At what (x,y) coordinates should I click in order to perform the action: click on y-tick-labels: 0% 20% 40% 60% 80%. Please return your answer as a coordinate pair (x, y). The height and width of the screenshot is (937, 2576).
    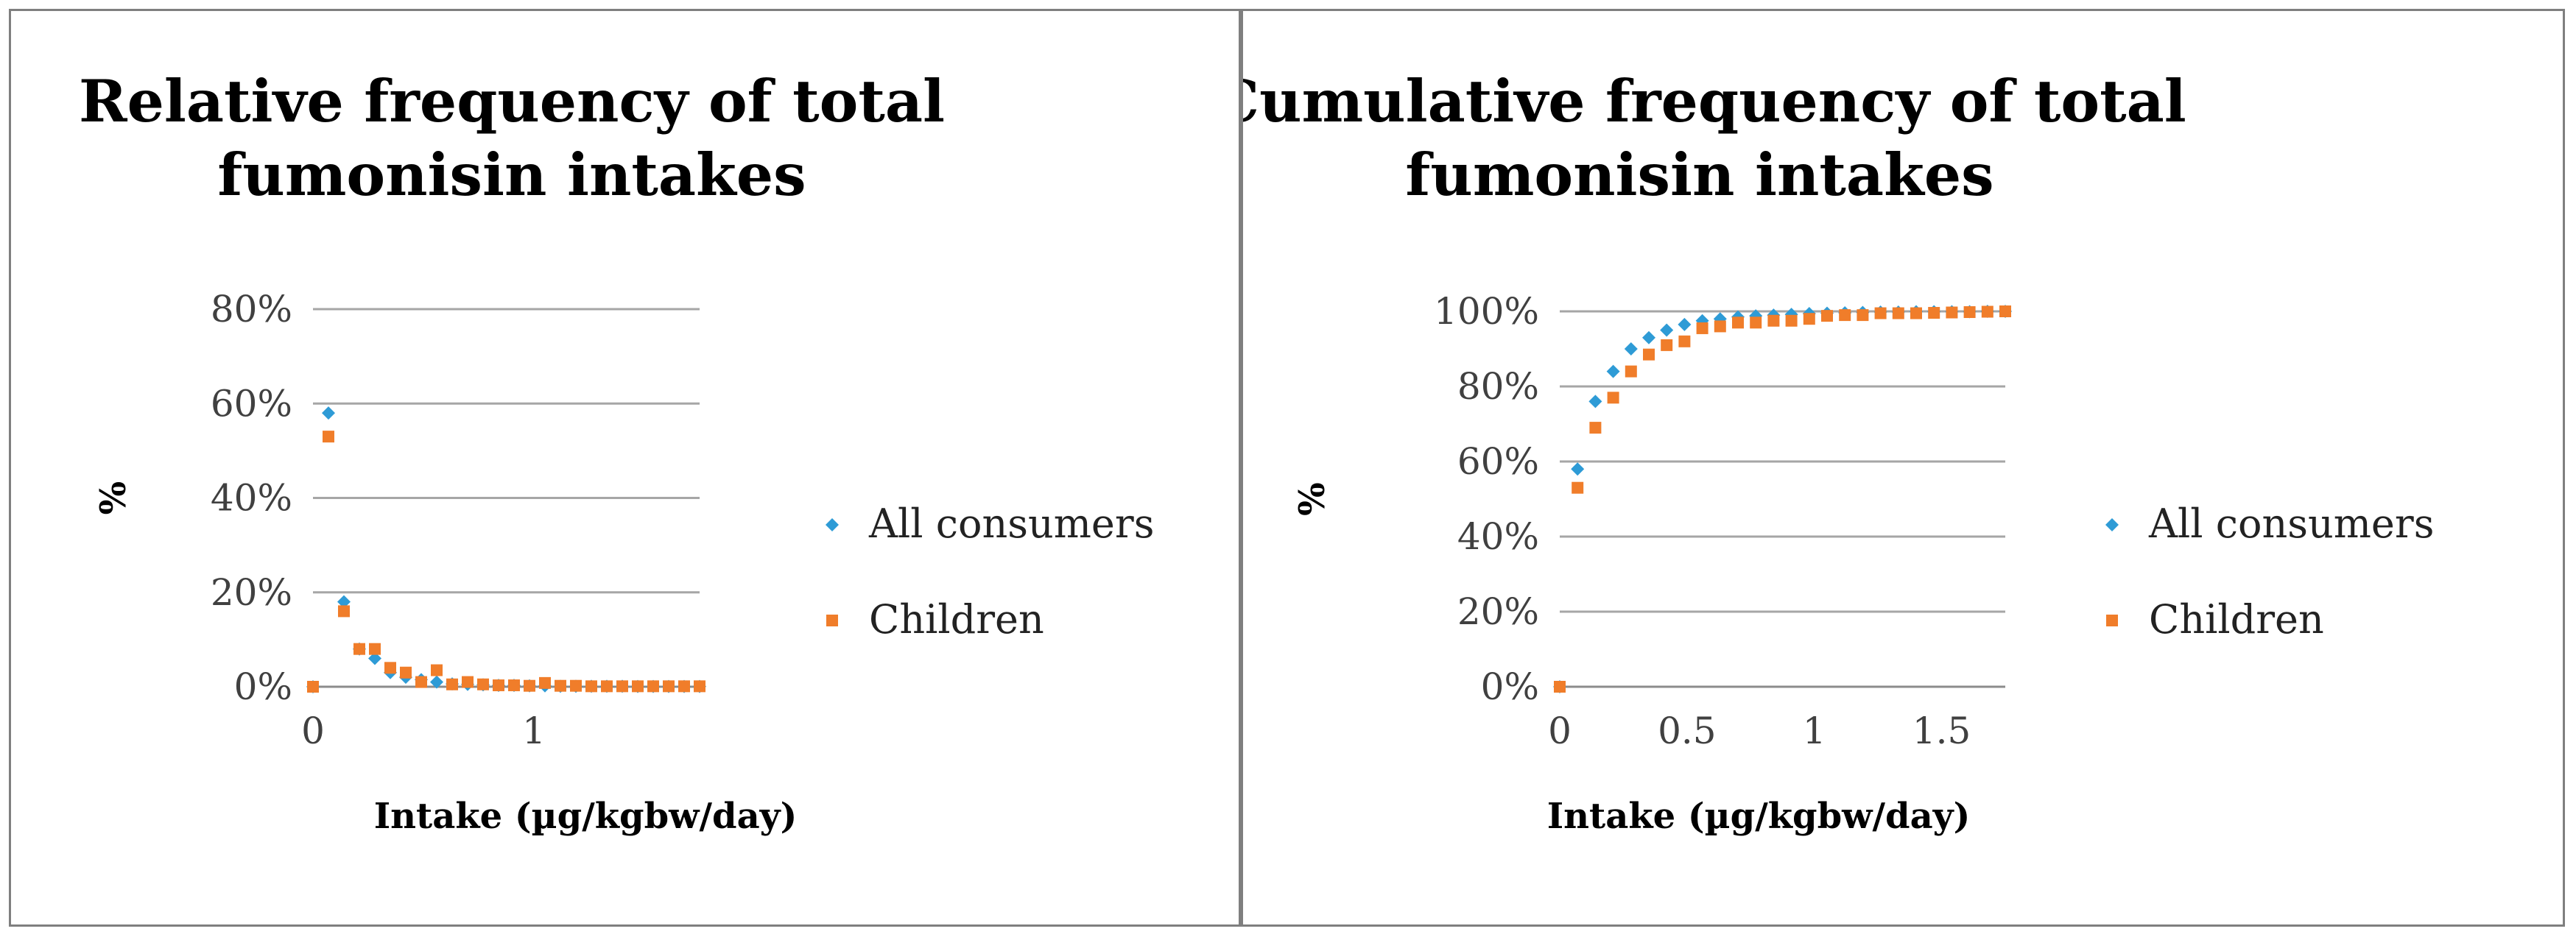
    Looking at the image, I should click on (251, 498).